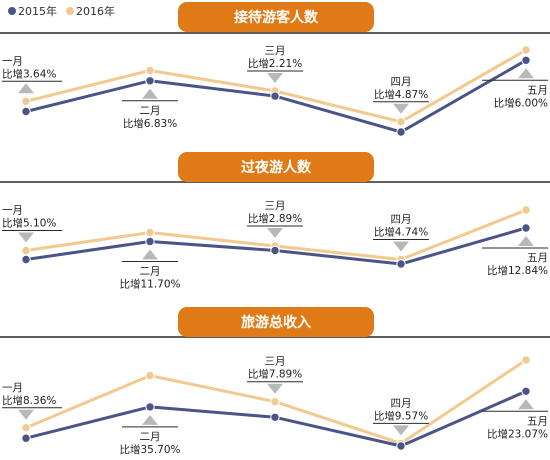 Image resolution: width=550 pixels, height=460 pixels. I want to click on legend-label: 2016年, so click(95, 11).